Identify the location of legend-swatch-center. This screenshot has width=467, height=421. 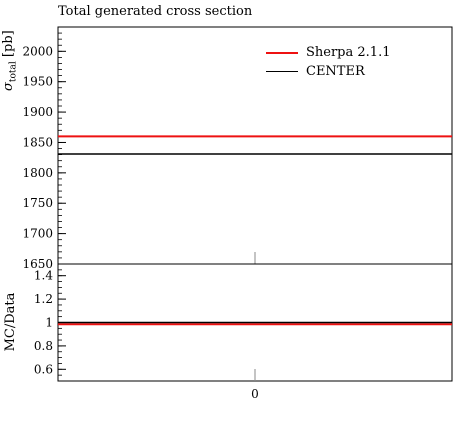
(282, 71).